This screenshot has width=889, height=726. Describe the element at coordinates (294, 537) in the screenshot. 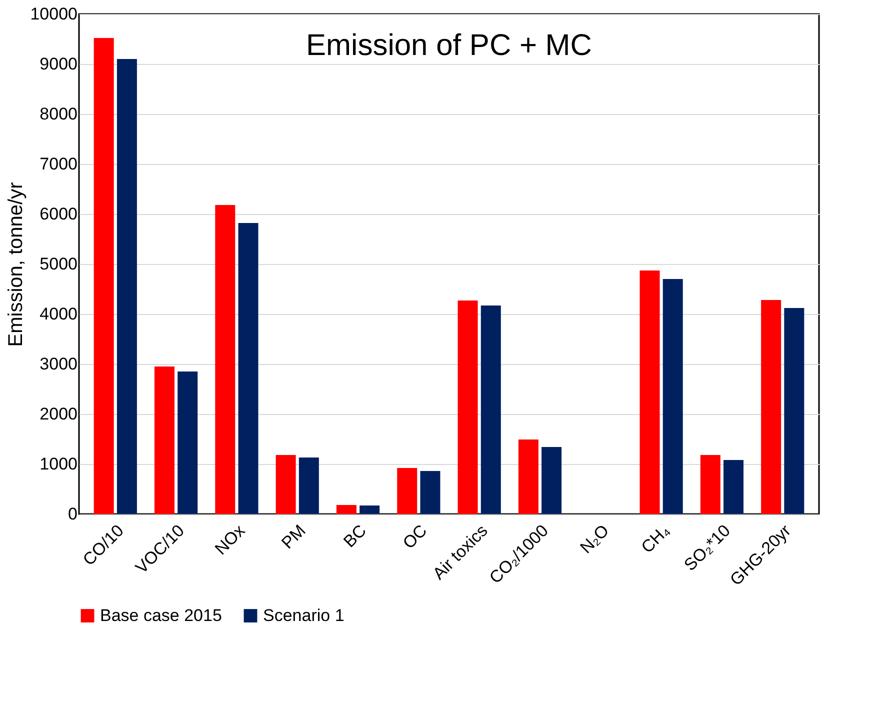

I see `x-tick-label: PM` at that location.